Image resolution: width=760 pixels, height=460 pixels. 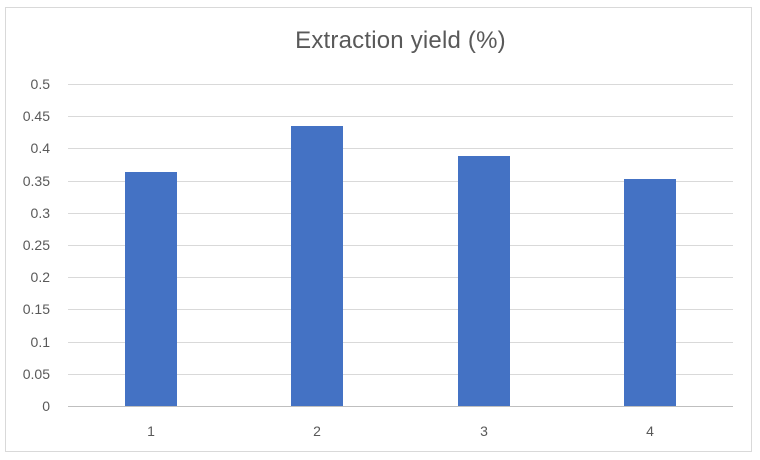 What do you see at coordinates (36, 309) in the screenshot?
I see `y-axis-tick-label: 0.15` at bounding box center [36, 309].